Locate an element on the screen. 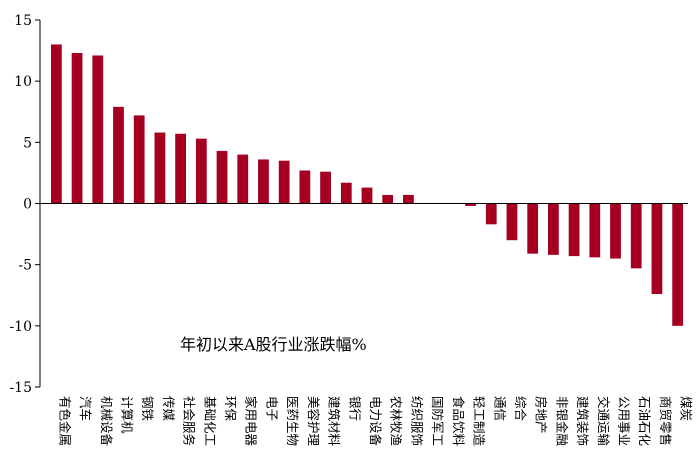  x-category-label: 煤炭 is located at coordinates (686, 408).